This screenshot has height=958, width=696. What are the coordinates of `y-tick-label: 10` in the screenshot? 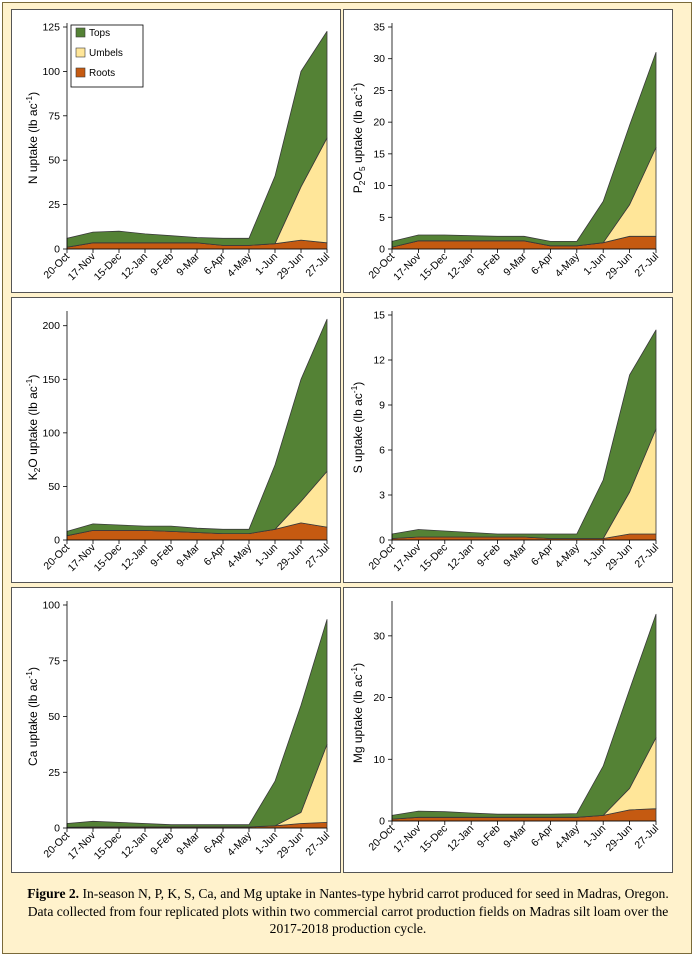 It's located at (379, 186).